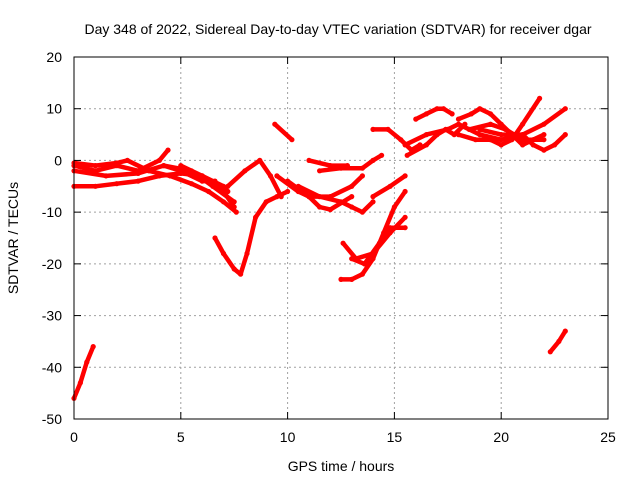 This screenshot has height=480, width=640. I want to click on x-tick-label: 25, so click(608, 437).